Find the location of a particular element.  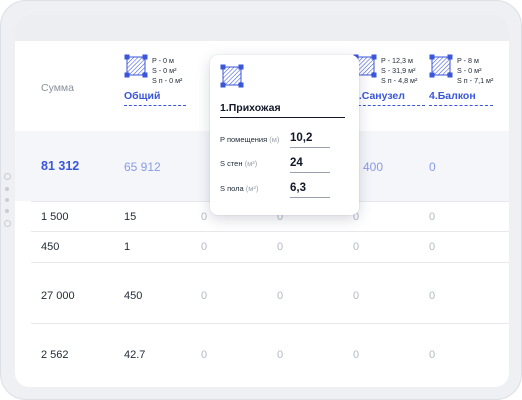

row-sum: 27 000 is located at coordinates (58, 296).